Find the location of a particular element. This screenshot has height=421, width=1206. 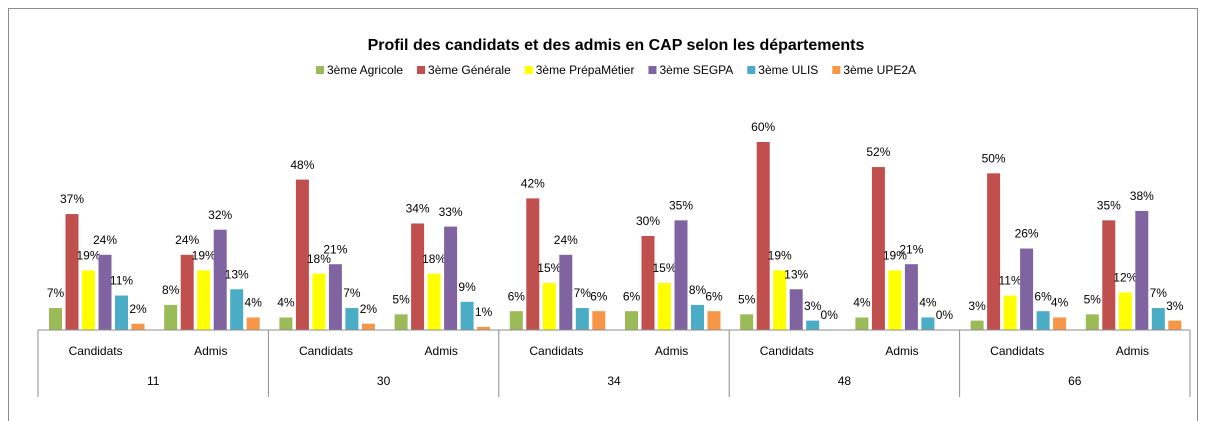

data-label: 35% is located at coordinates (1109, 206).